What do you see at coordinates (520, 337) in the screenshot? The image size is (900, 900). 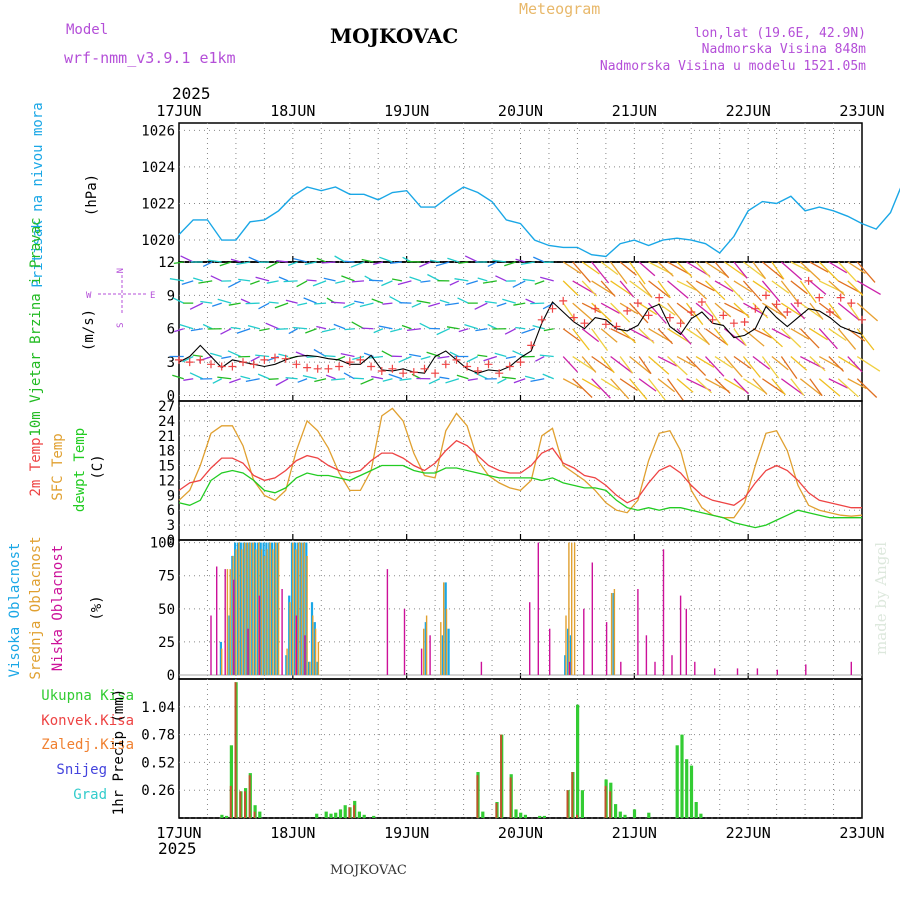 I see `wind-speed-line` at bounding box center [520, 337].